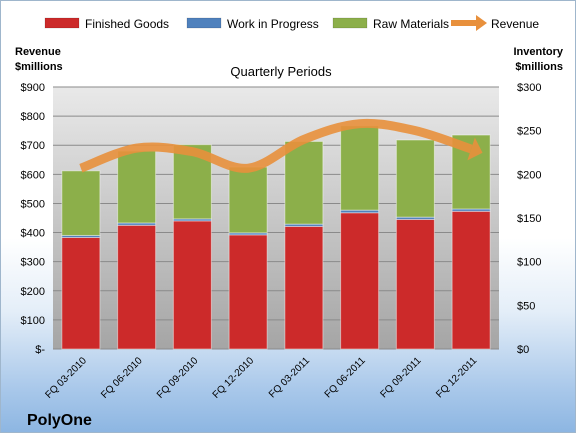 The image size is (576, 433). I want to click on left-axis-title-line2: $millions, so click(39, 67).